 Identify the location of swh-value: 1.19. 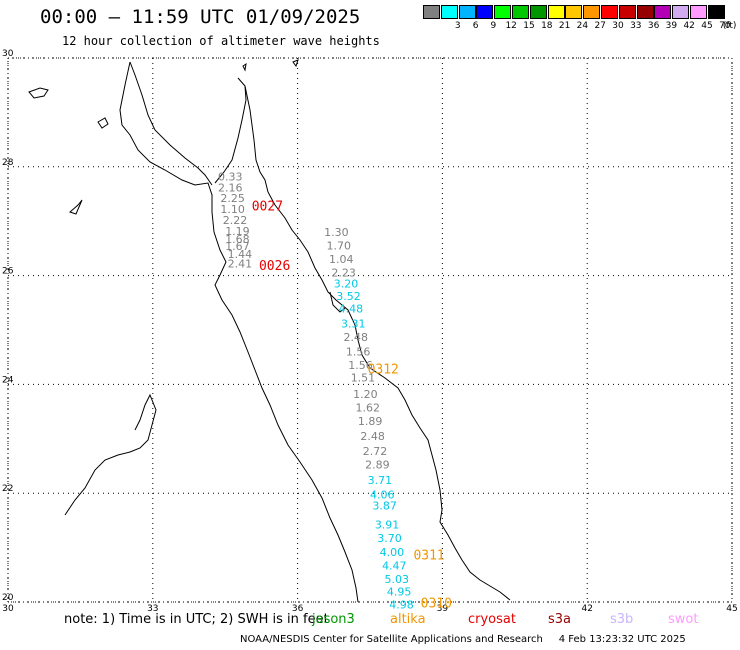
(237, 231).